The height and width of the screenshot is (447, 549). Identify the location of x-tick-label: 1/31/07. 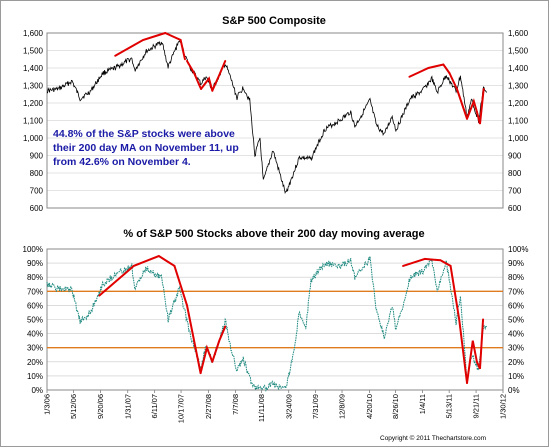
(127, 406).